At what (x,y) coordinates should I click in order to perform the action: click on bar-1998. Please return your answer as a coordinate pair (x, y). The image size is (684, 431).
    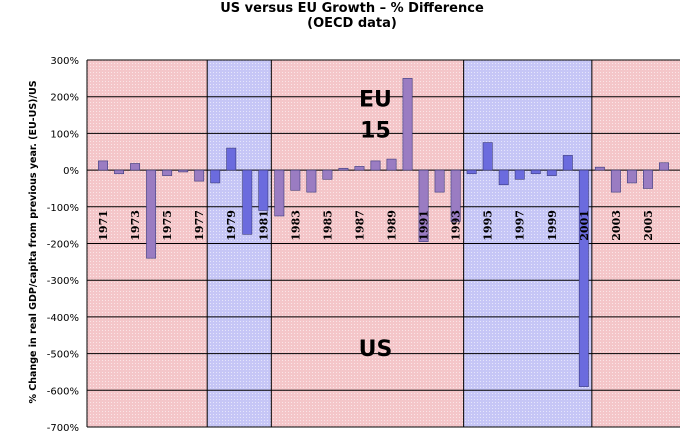
    Looking at the image, I should click on (535, 172).